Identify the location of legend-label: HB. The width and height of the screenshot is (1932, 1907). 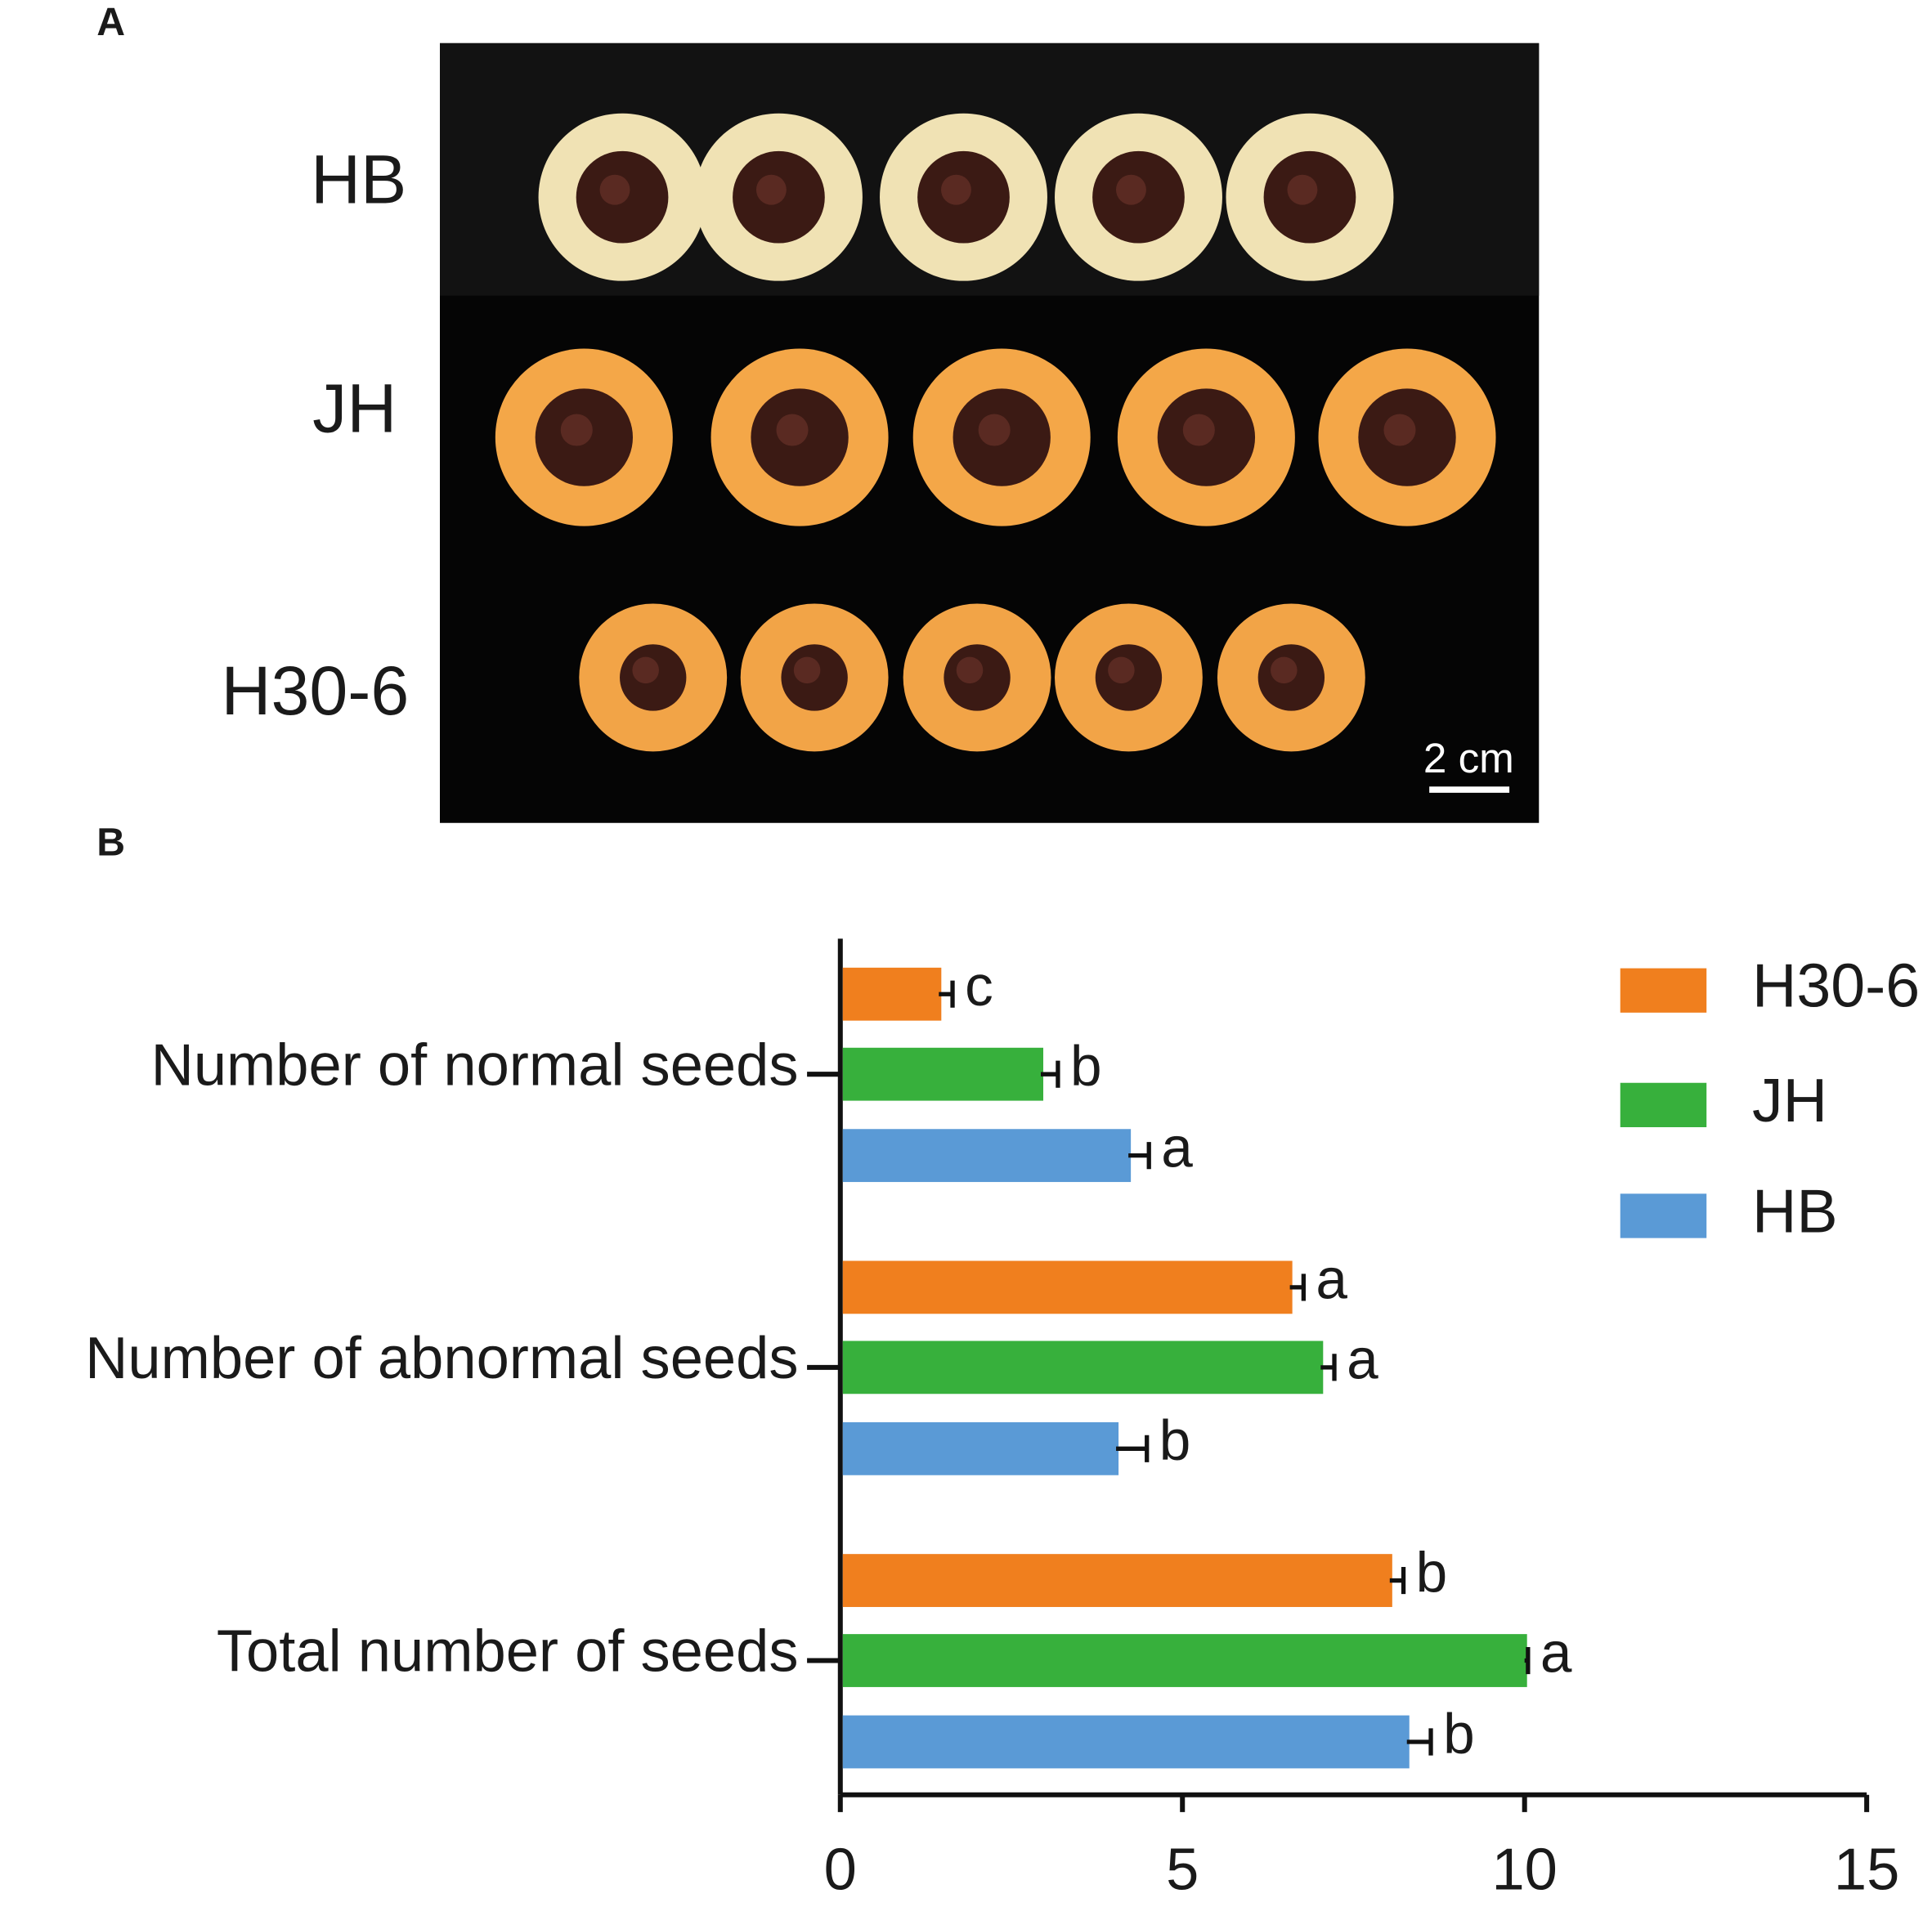
(1795, 1210).